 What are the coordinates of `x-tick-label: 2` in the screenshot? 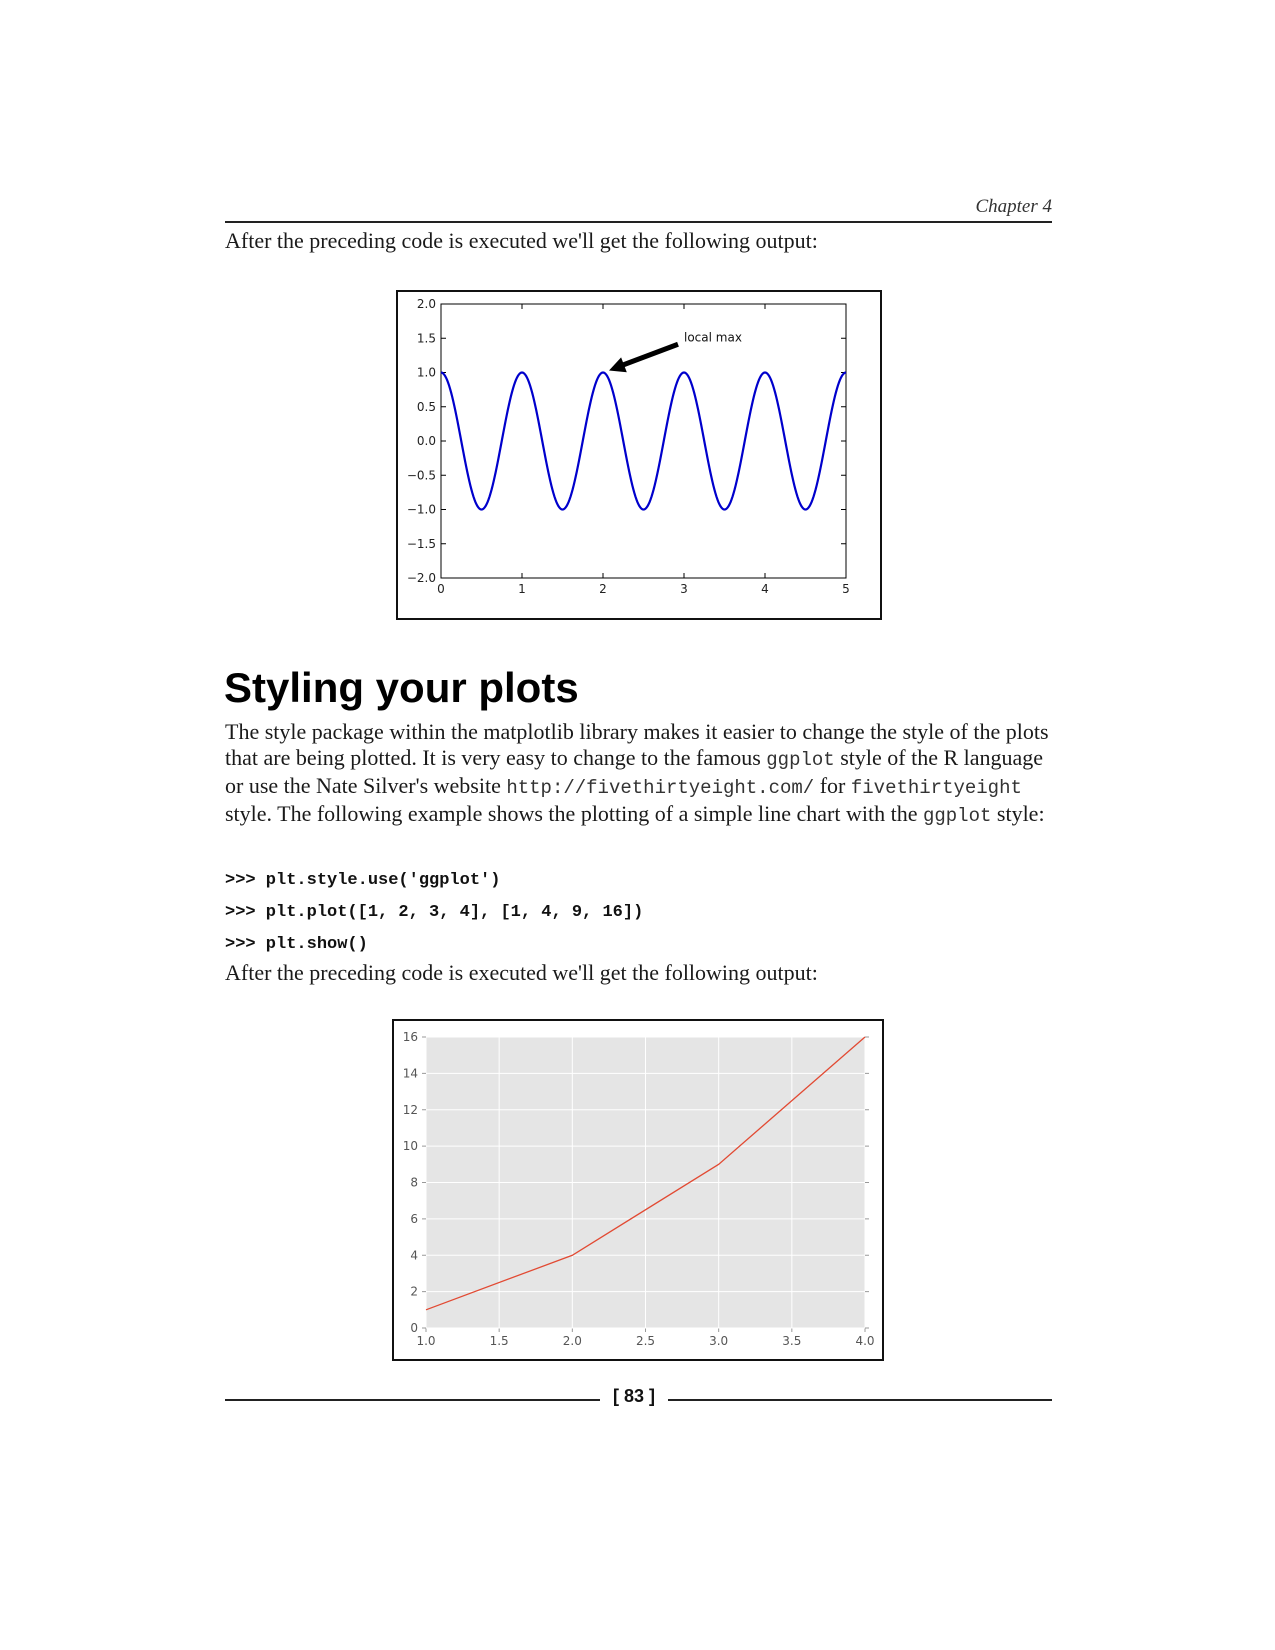 It's located at (603, 589).